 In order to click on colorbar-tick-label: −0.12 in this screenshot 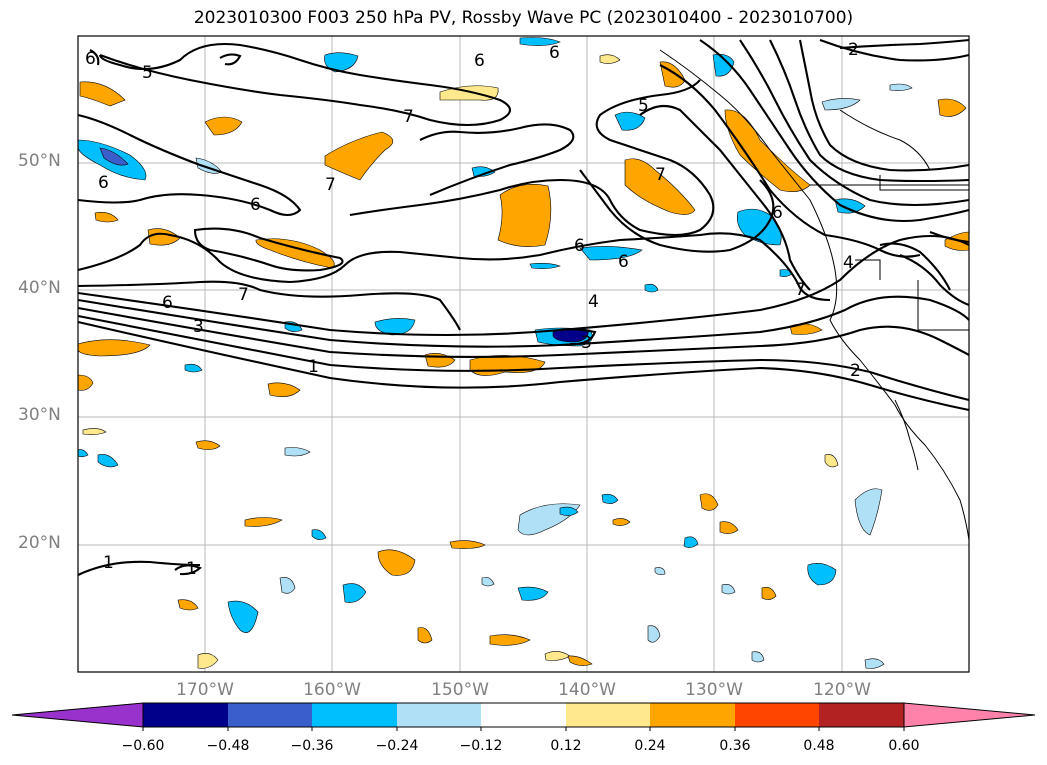, I will do `click(481, 746)`.